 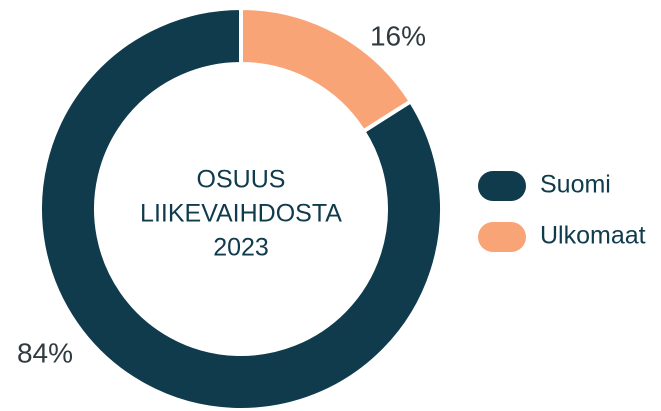 What do you see at coordinates (241, 180) in the screenshot?
I see `center-label: OSUUS` at bounding box center [241, 180].